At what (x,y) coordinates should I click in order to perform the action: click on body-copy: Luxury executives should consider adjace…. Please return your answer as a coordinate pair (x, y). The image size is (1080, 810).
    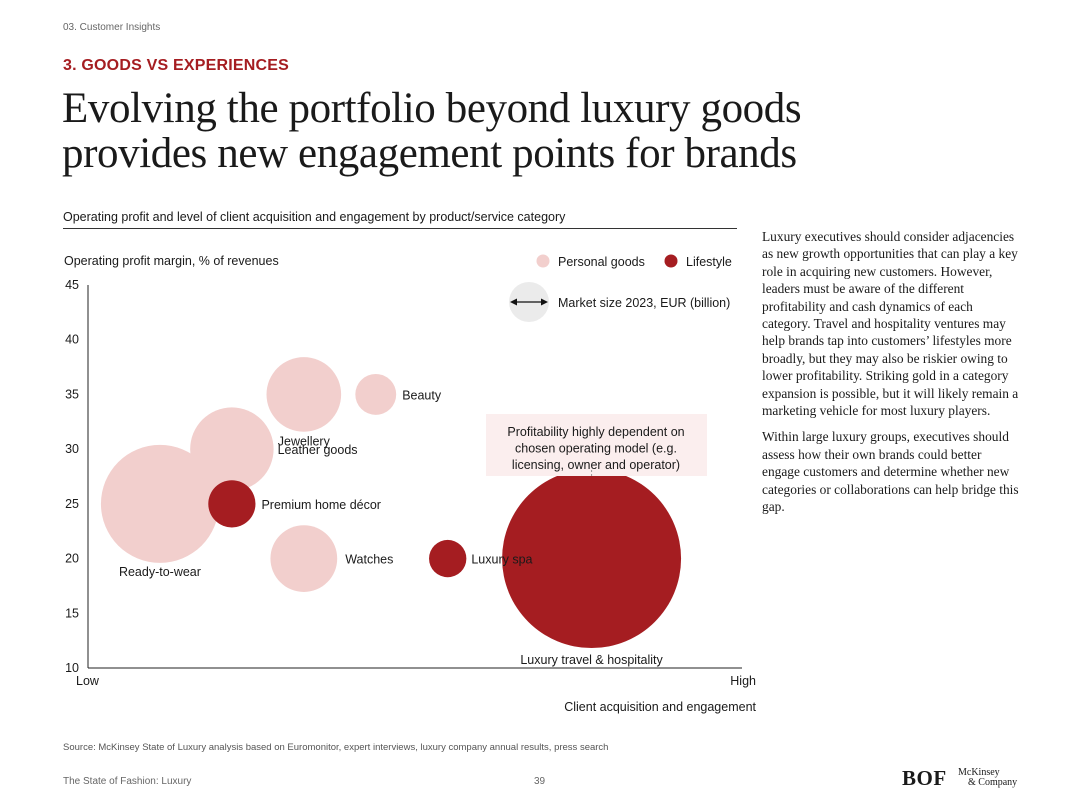
    Looking at the image, I should click on (891, 376).